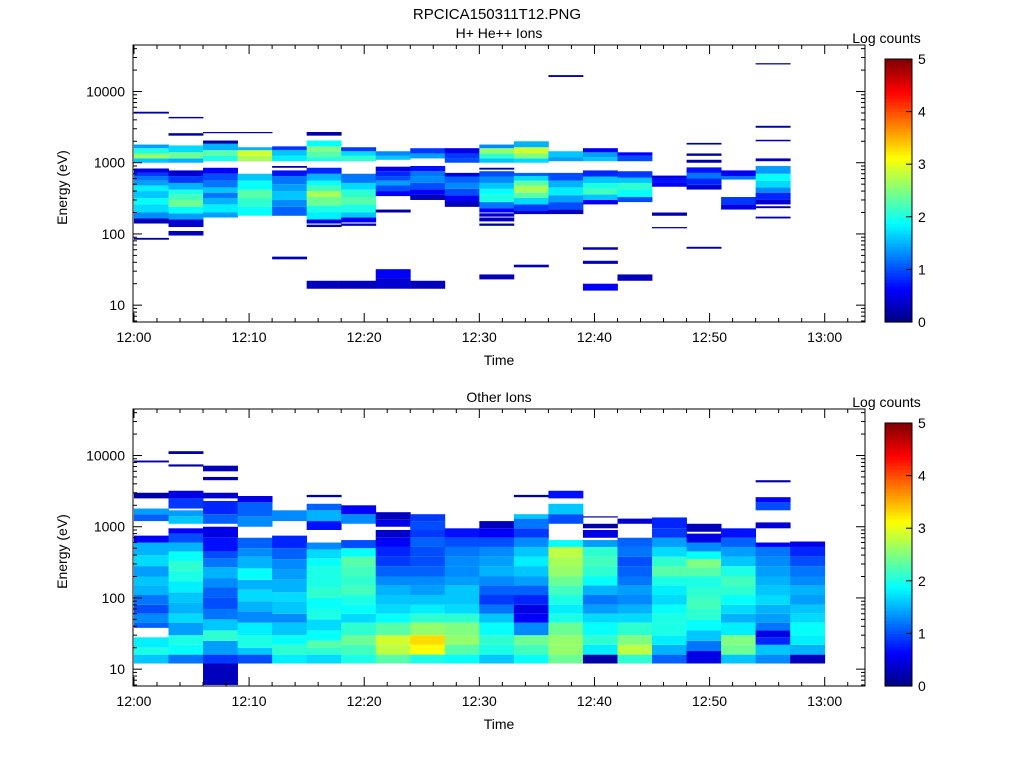 The height and width of the screenshot is (773, 1024). Describe the element at coordinates (898, 190) in the screenshot. I see `colorbar-frame` at that location.